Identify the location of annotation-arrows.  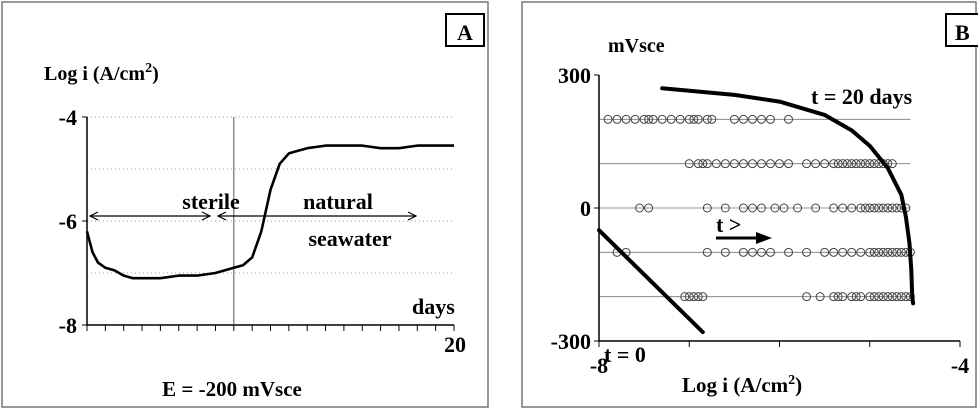
(253, 216).